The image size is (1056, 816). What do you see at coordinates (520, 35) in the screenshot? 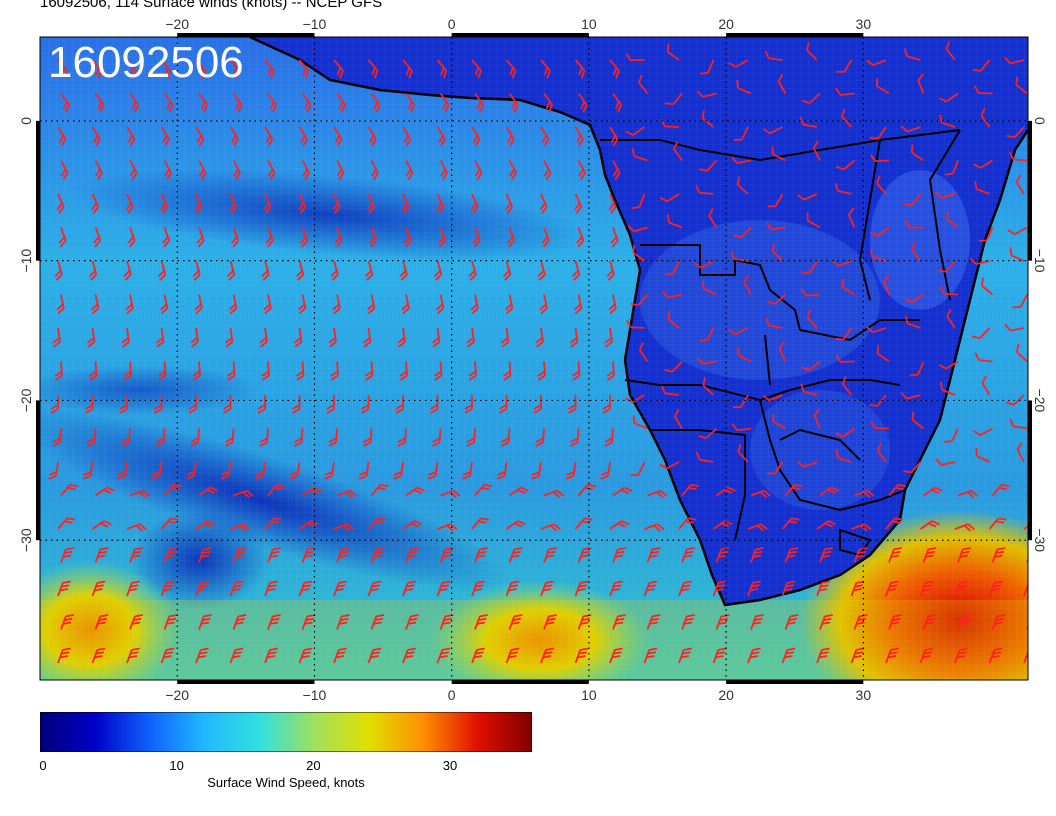
I see `frame-bar-top` at bounding box center [520, 35].